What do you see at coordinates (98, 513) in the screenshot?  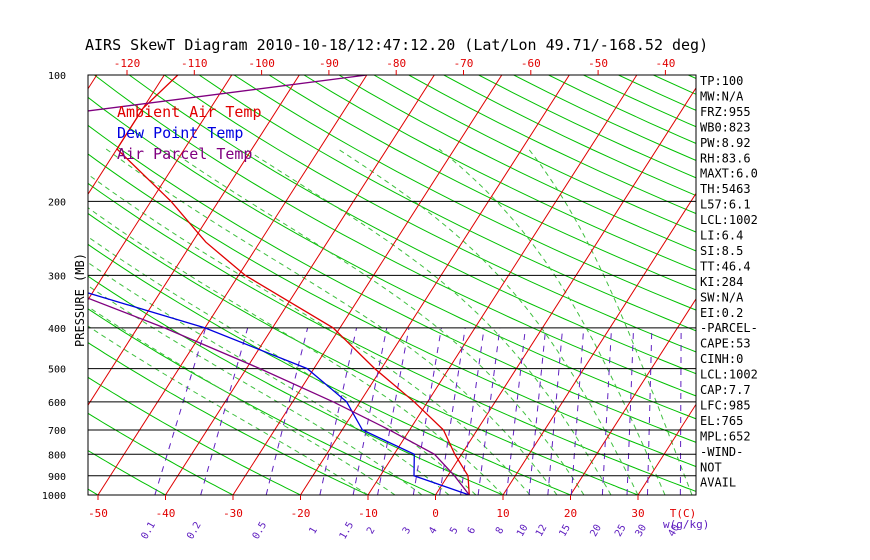 I see `bottom-temp-label: -50` at bounding box center [98, 513].